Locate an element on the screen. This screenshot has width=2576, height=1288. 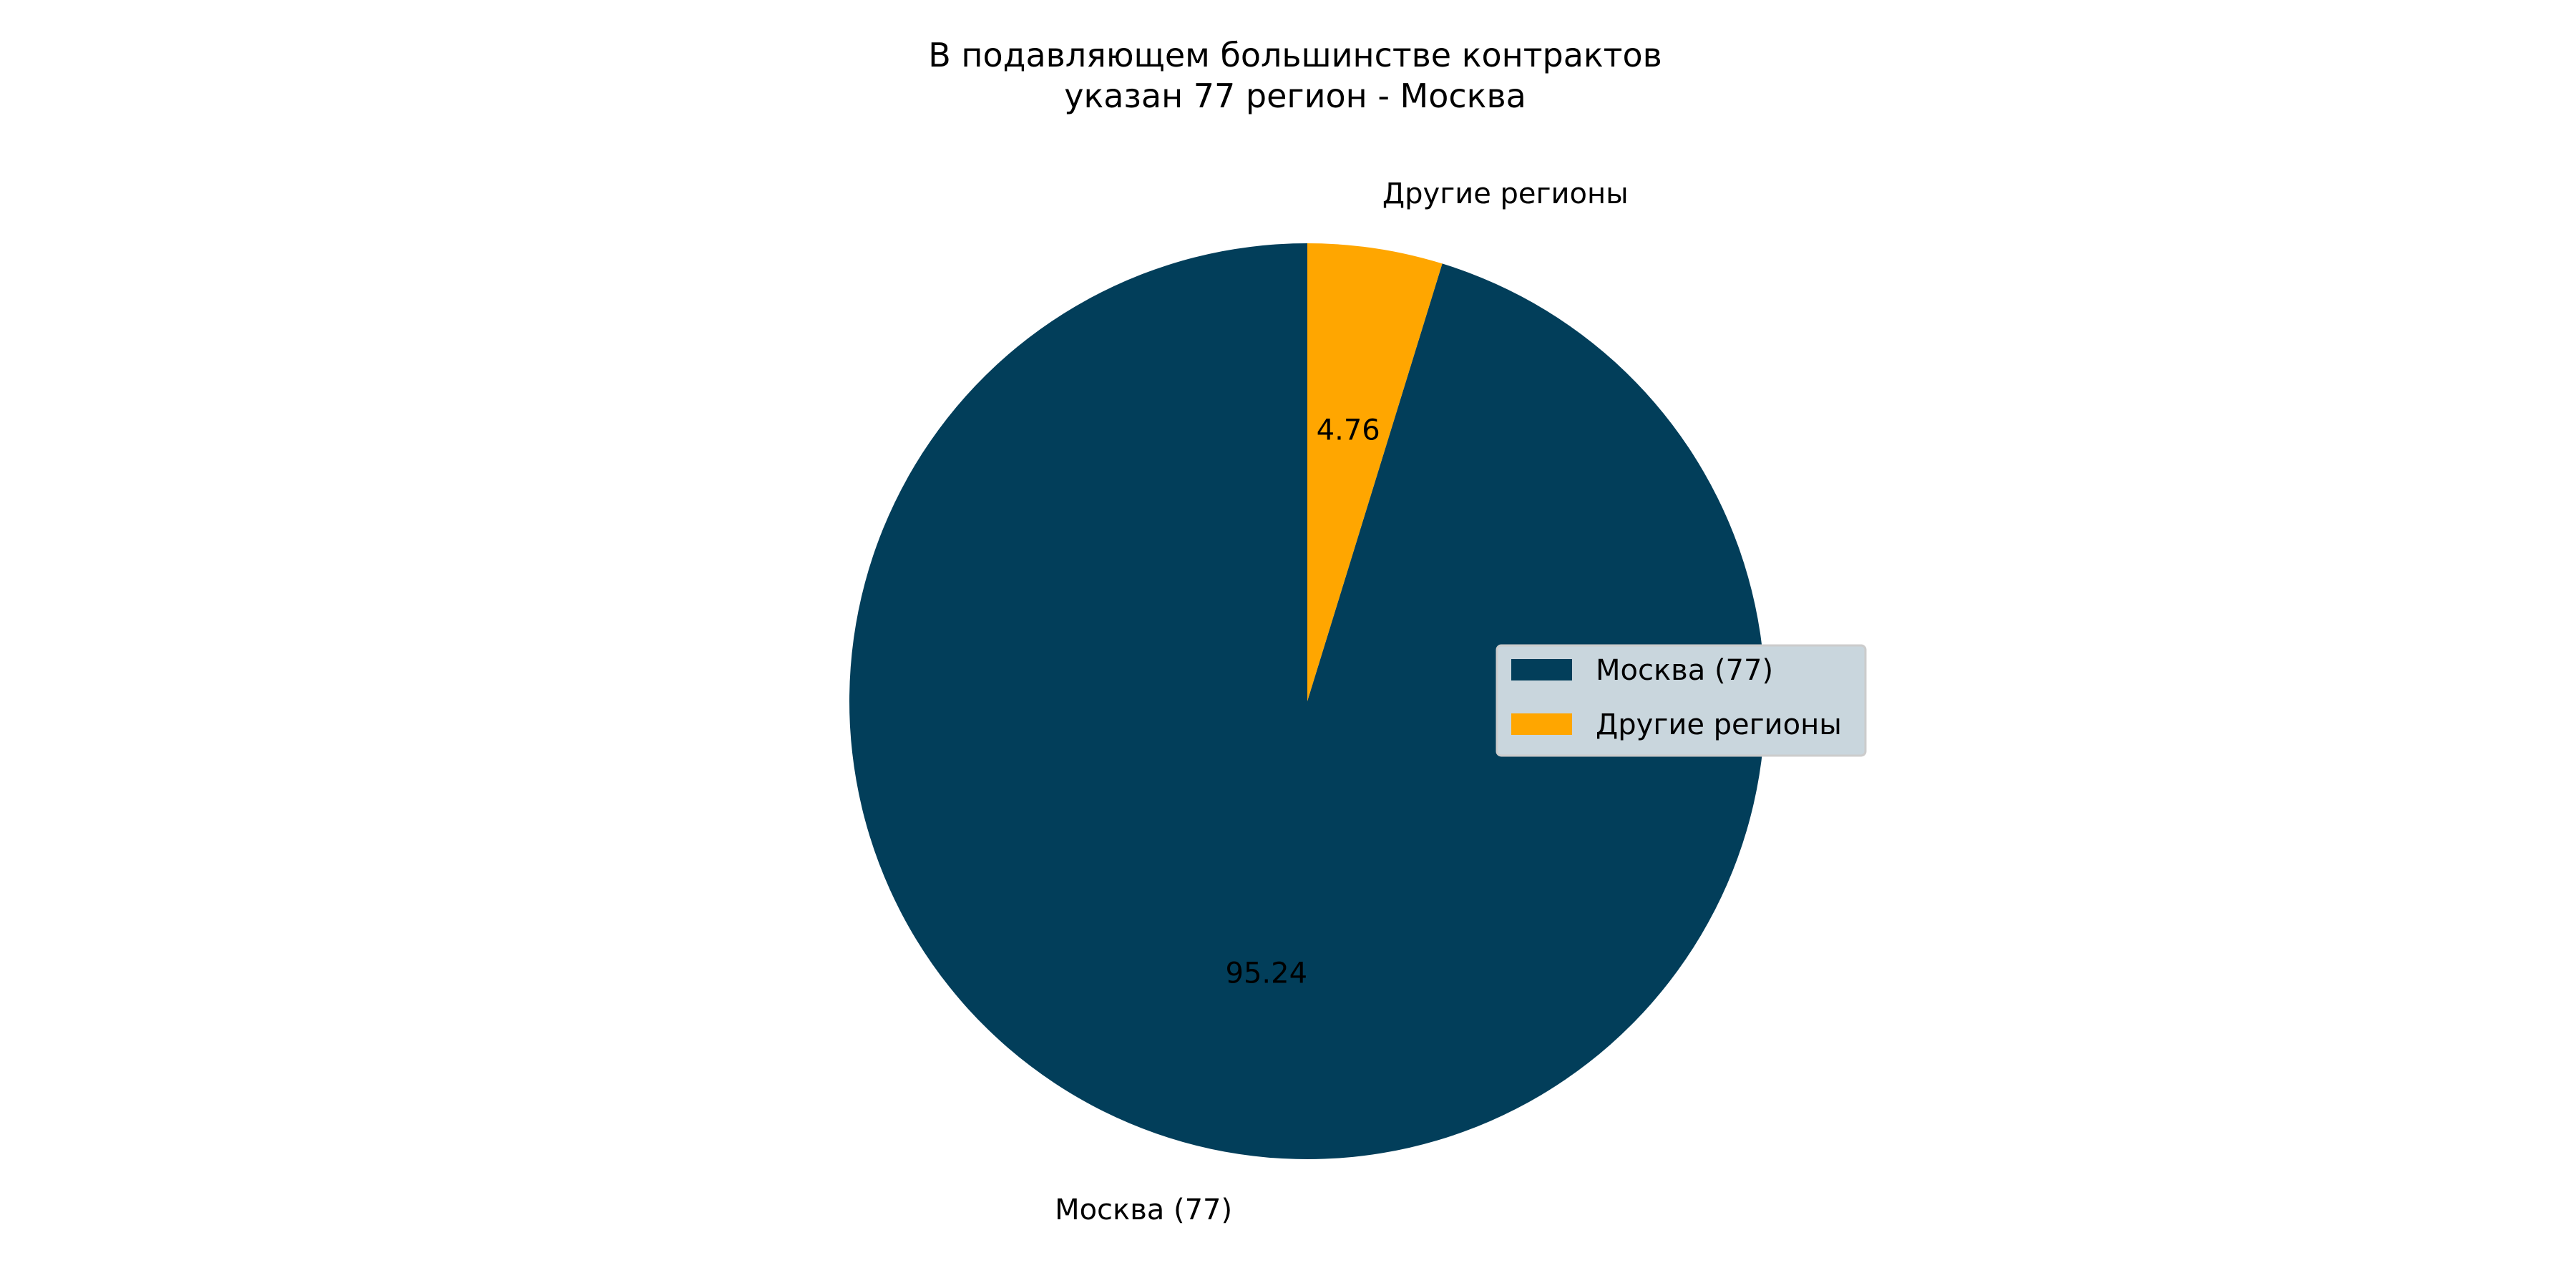
legend-swatch-moscow is located at coordinates (1541, 669).